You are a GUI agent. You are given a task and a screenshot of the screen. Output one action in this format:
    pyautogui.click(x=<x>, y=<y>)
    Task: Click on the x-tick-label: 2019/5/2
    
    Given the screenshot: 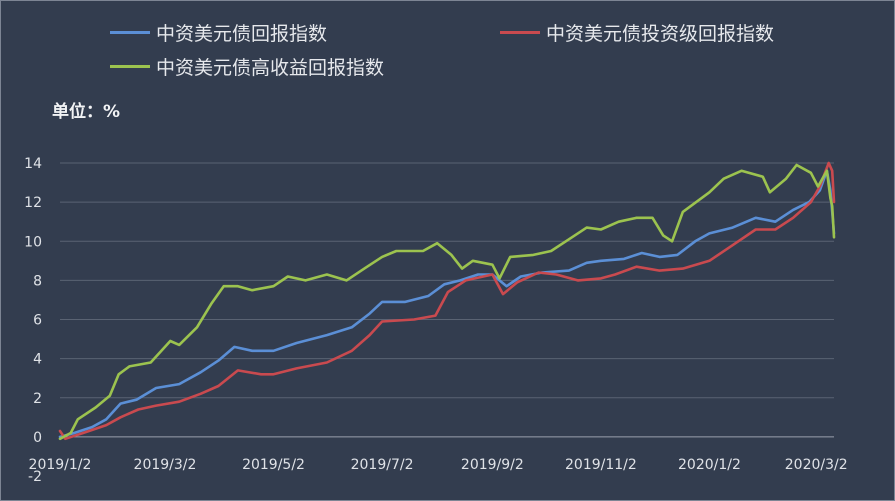 What is the action you would take?
    pyautogui.click(x=273, y=465)
    